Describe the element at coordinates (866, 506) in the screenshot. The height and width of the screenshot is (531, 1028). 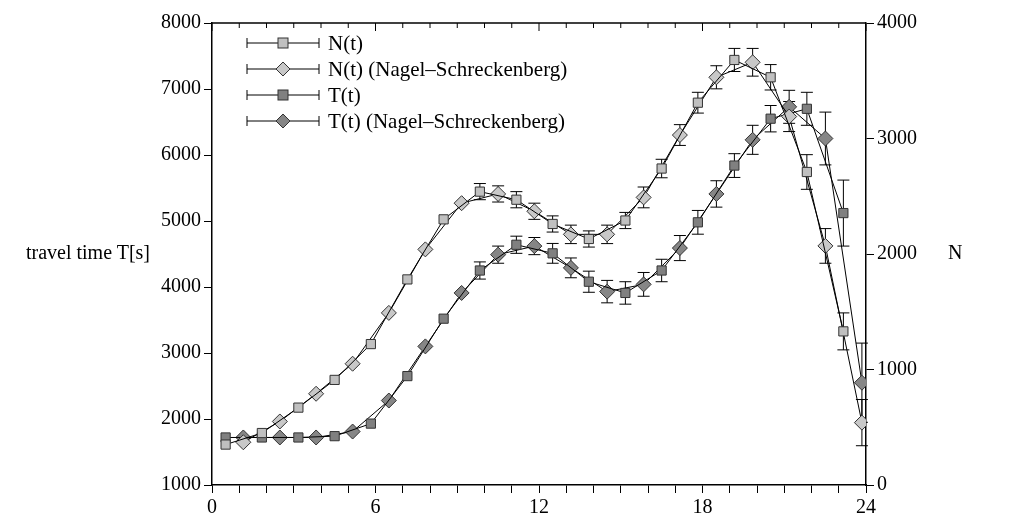
I see `x-tick-label: 24` at that location.